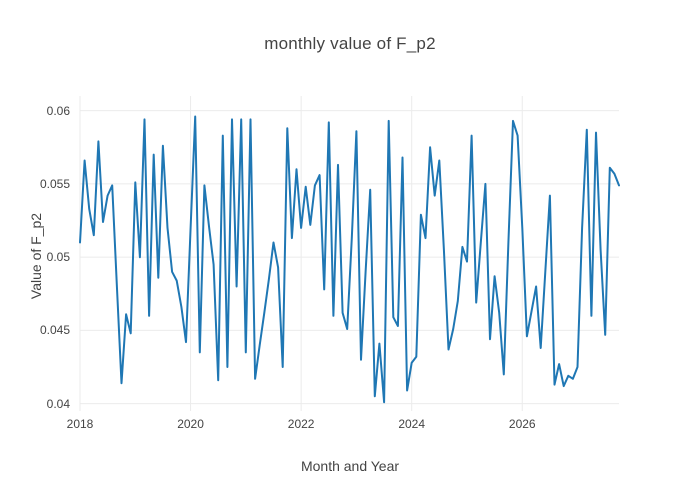 This screenshot has width=700, height=500. Describe the element at coordinates (54, 330) in the screenshot. I see `y-tick-label-0.045: 0.045` at that location.